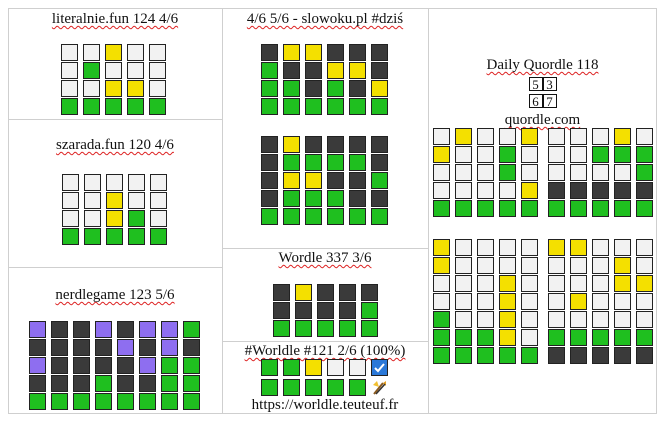 The height and width of the screenshot is (426, 666). What do you see at coordinates (325, 405) in the screenshot?
I see `worldle-url: https://worldle.teuteuf.fr` at bounding box center [325, 405].